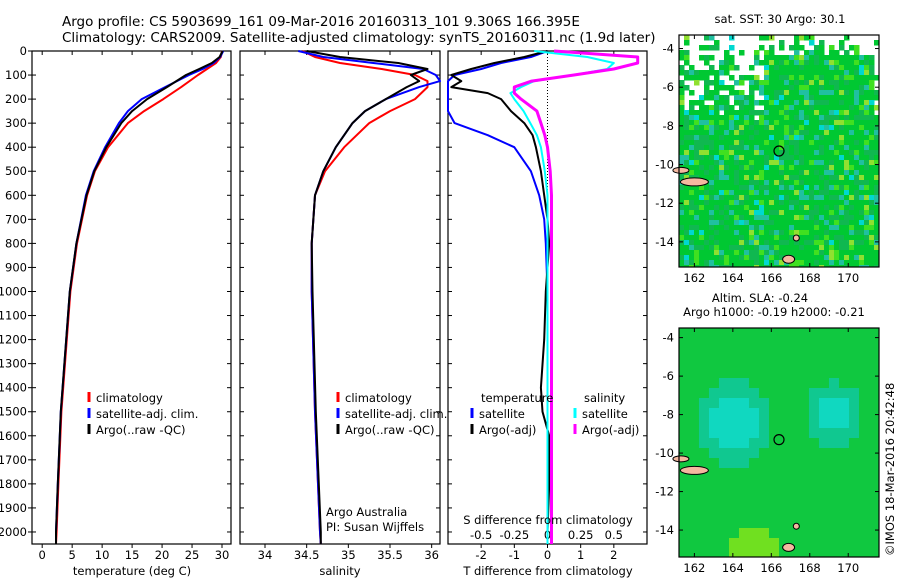 The height and width of the screenshot is (580, 900). I want to click on y-tick-label: -14, so click(664, 242).